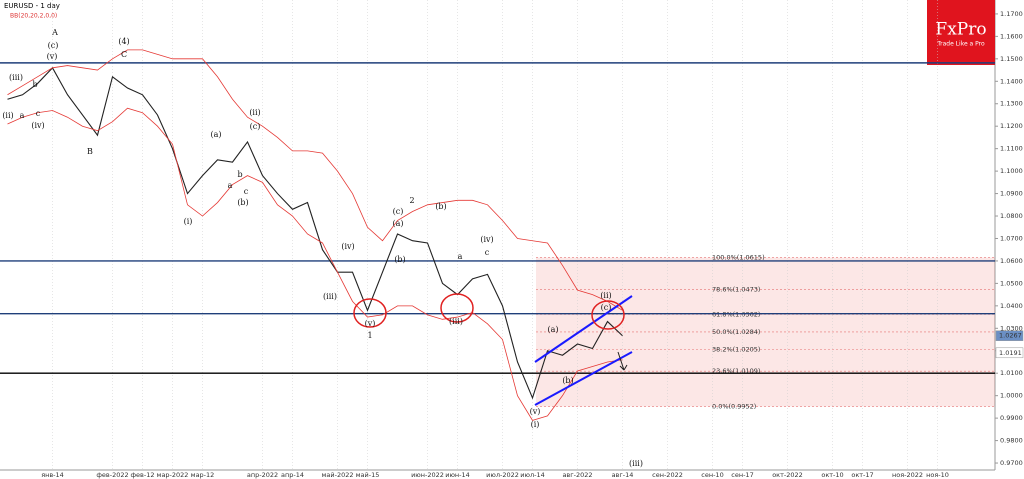 This screenshot has height=479, width=1024. I want to click on x-tick-label: май-15, so click(368, 475).